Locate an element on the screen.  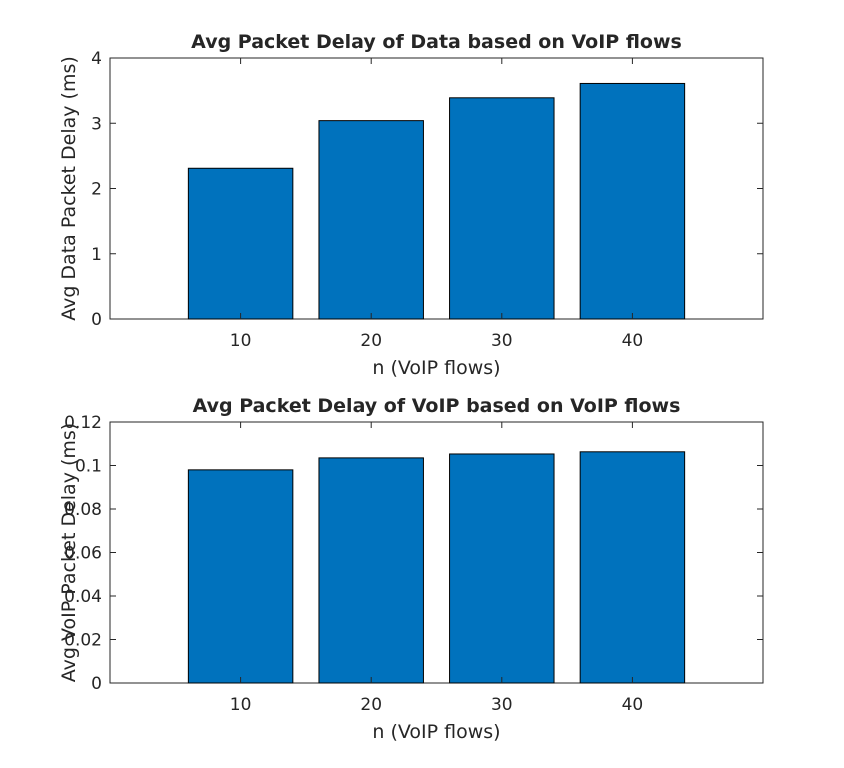
y-tick-label-2: 2 is located at coordinates (96, 190).